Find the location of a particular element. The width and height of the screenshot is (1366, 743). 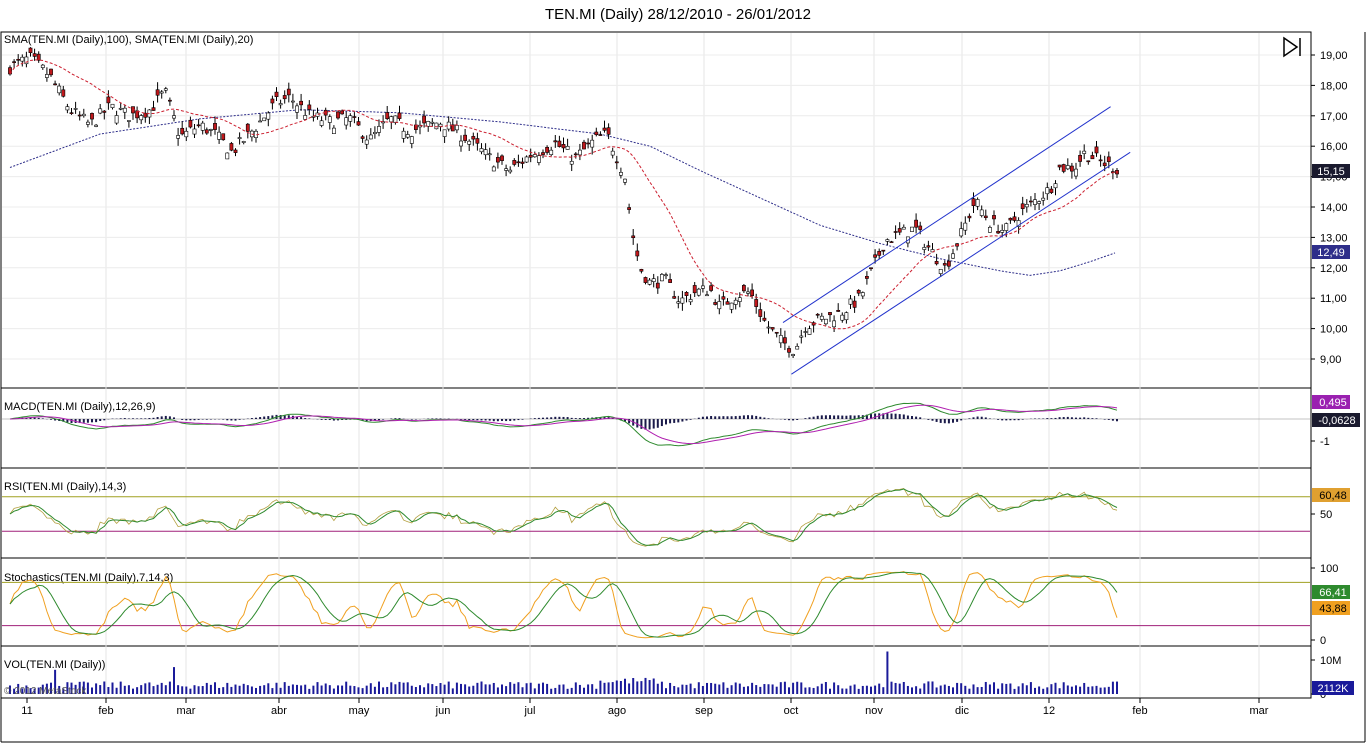

svg-text: 15,15 is located at coordinates (1331, 172).